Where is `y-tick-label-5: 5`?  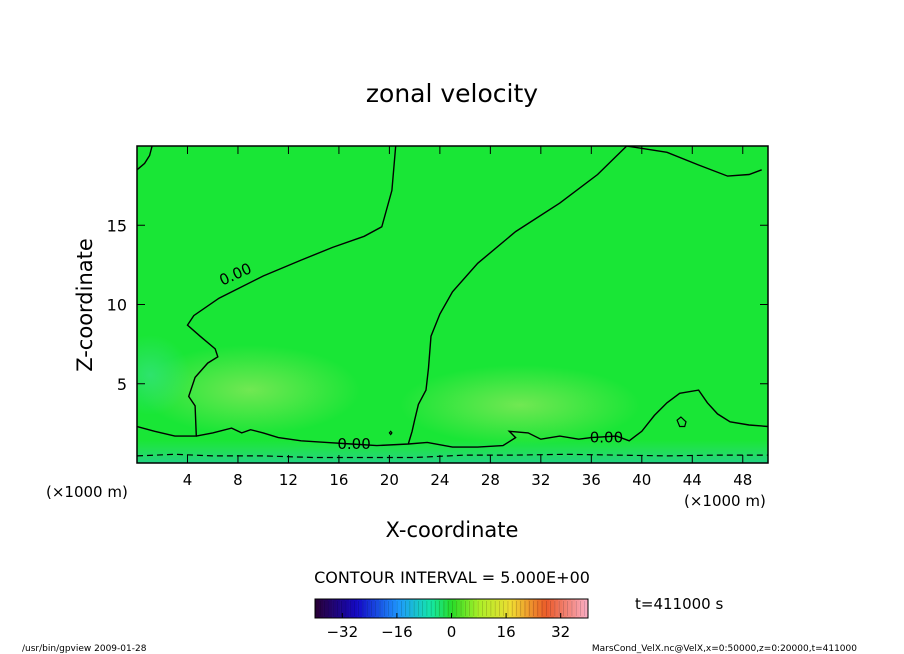 y-tick-label-5: 5 is located at coordinates (122, 384).